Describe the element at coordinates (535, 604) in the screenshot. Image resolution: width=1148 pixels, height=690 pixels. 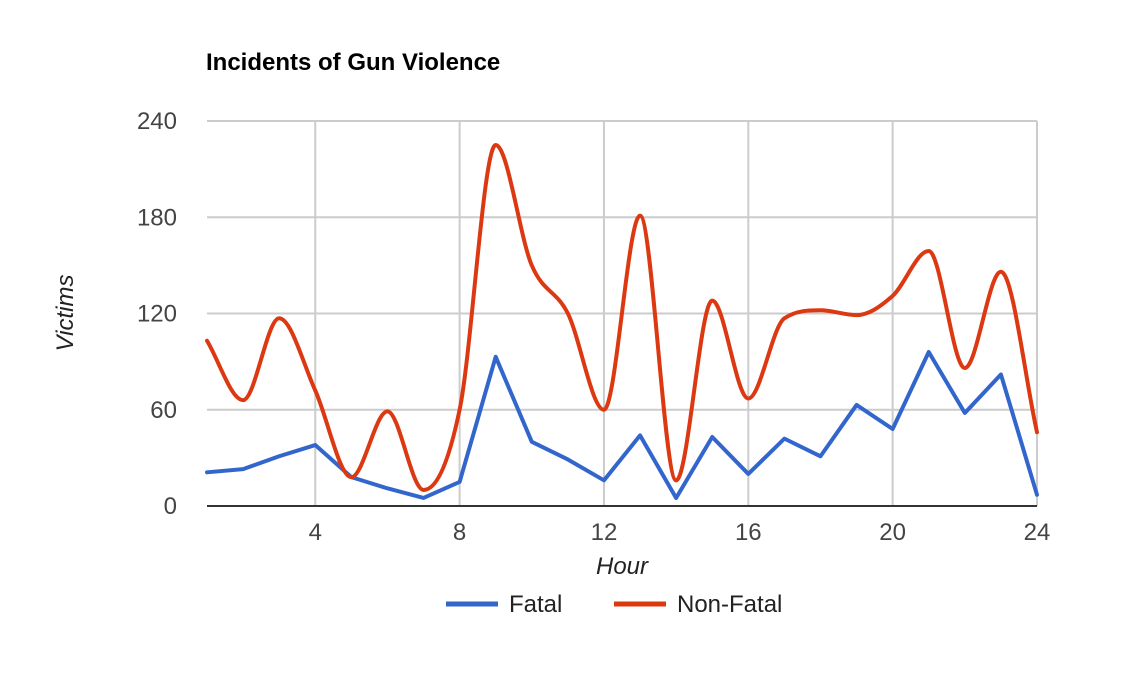
I see `legend-label-fatal: Fatal` at that location.